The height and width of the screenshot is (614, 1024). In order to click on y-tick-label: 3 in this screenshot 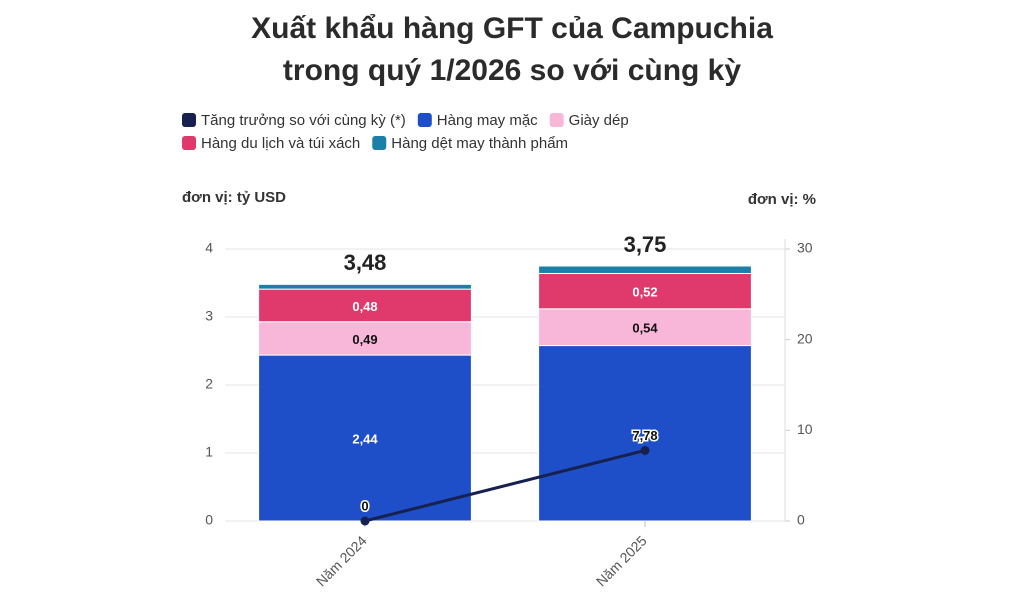, I will do `click(209, 316)`.